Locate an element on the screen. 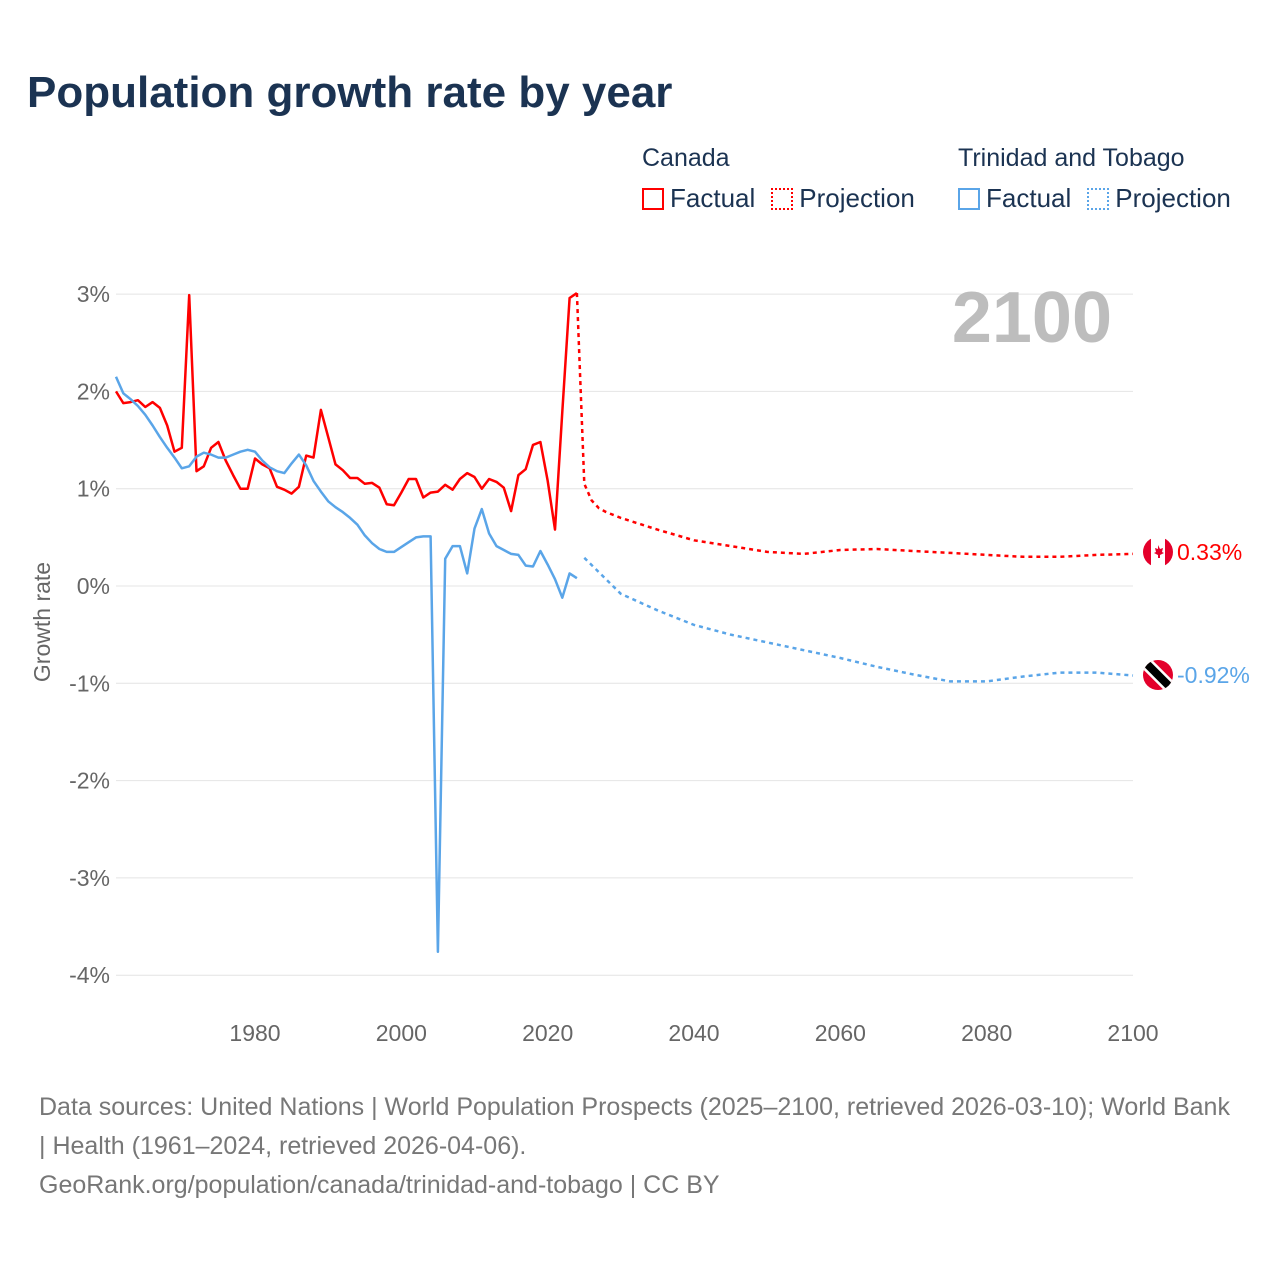 The height and width of the screenshot is (1280, 1280). x-tick-label: 1980 is located at coordinates (254, 1033).